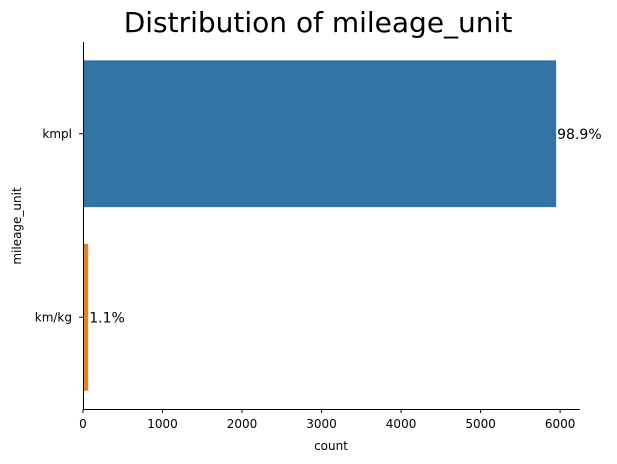  Describe the element at coordinates (579, 135) in the screenshot. I see `data-label-0: 98.9%` at that location.